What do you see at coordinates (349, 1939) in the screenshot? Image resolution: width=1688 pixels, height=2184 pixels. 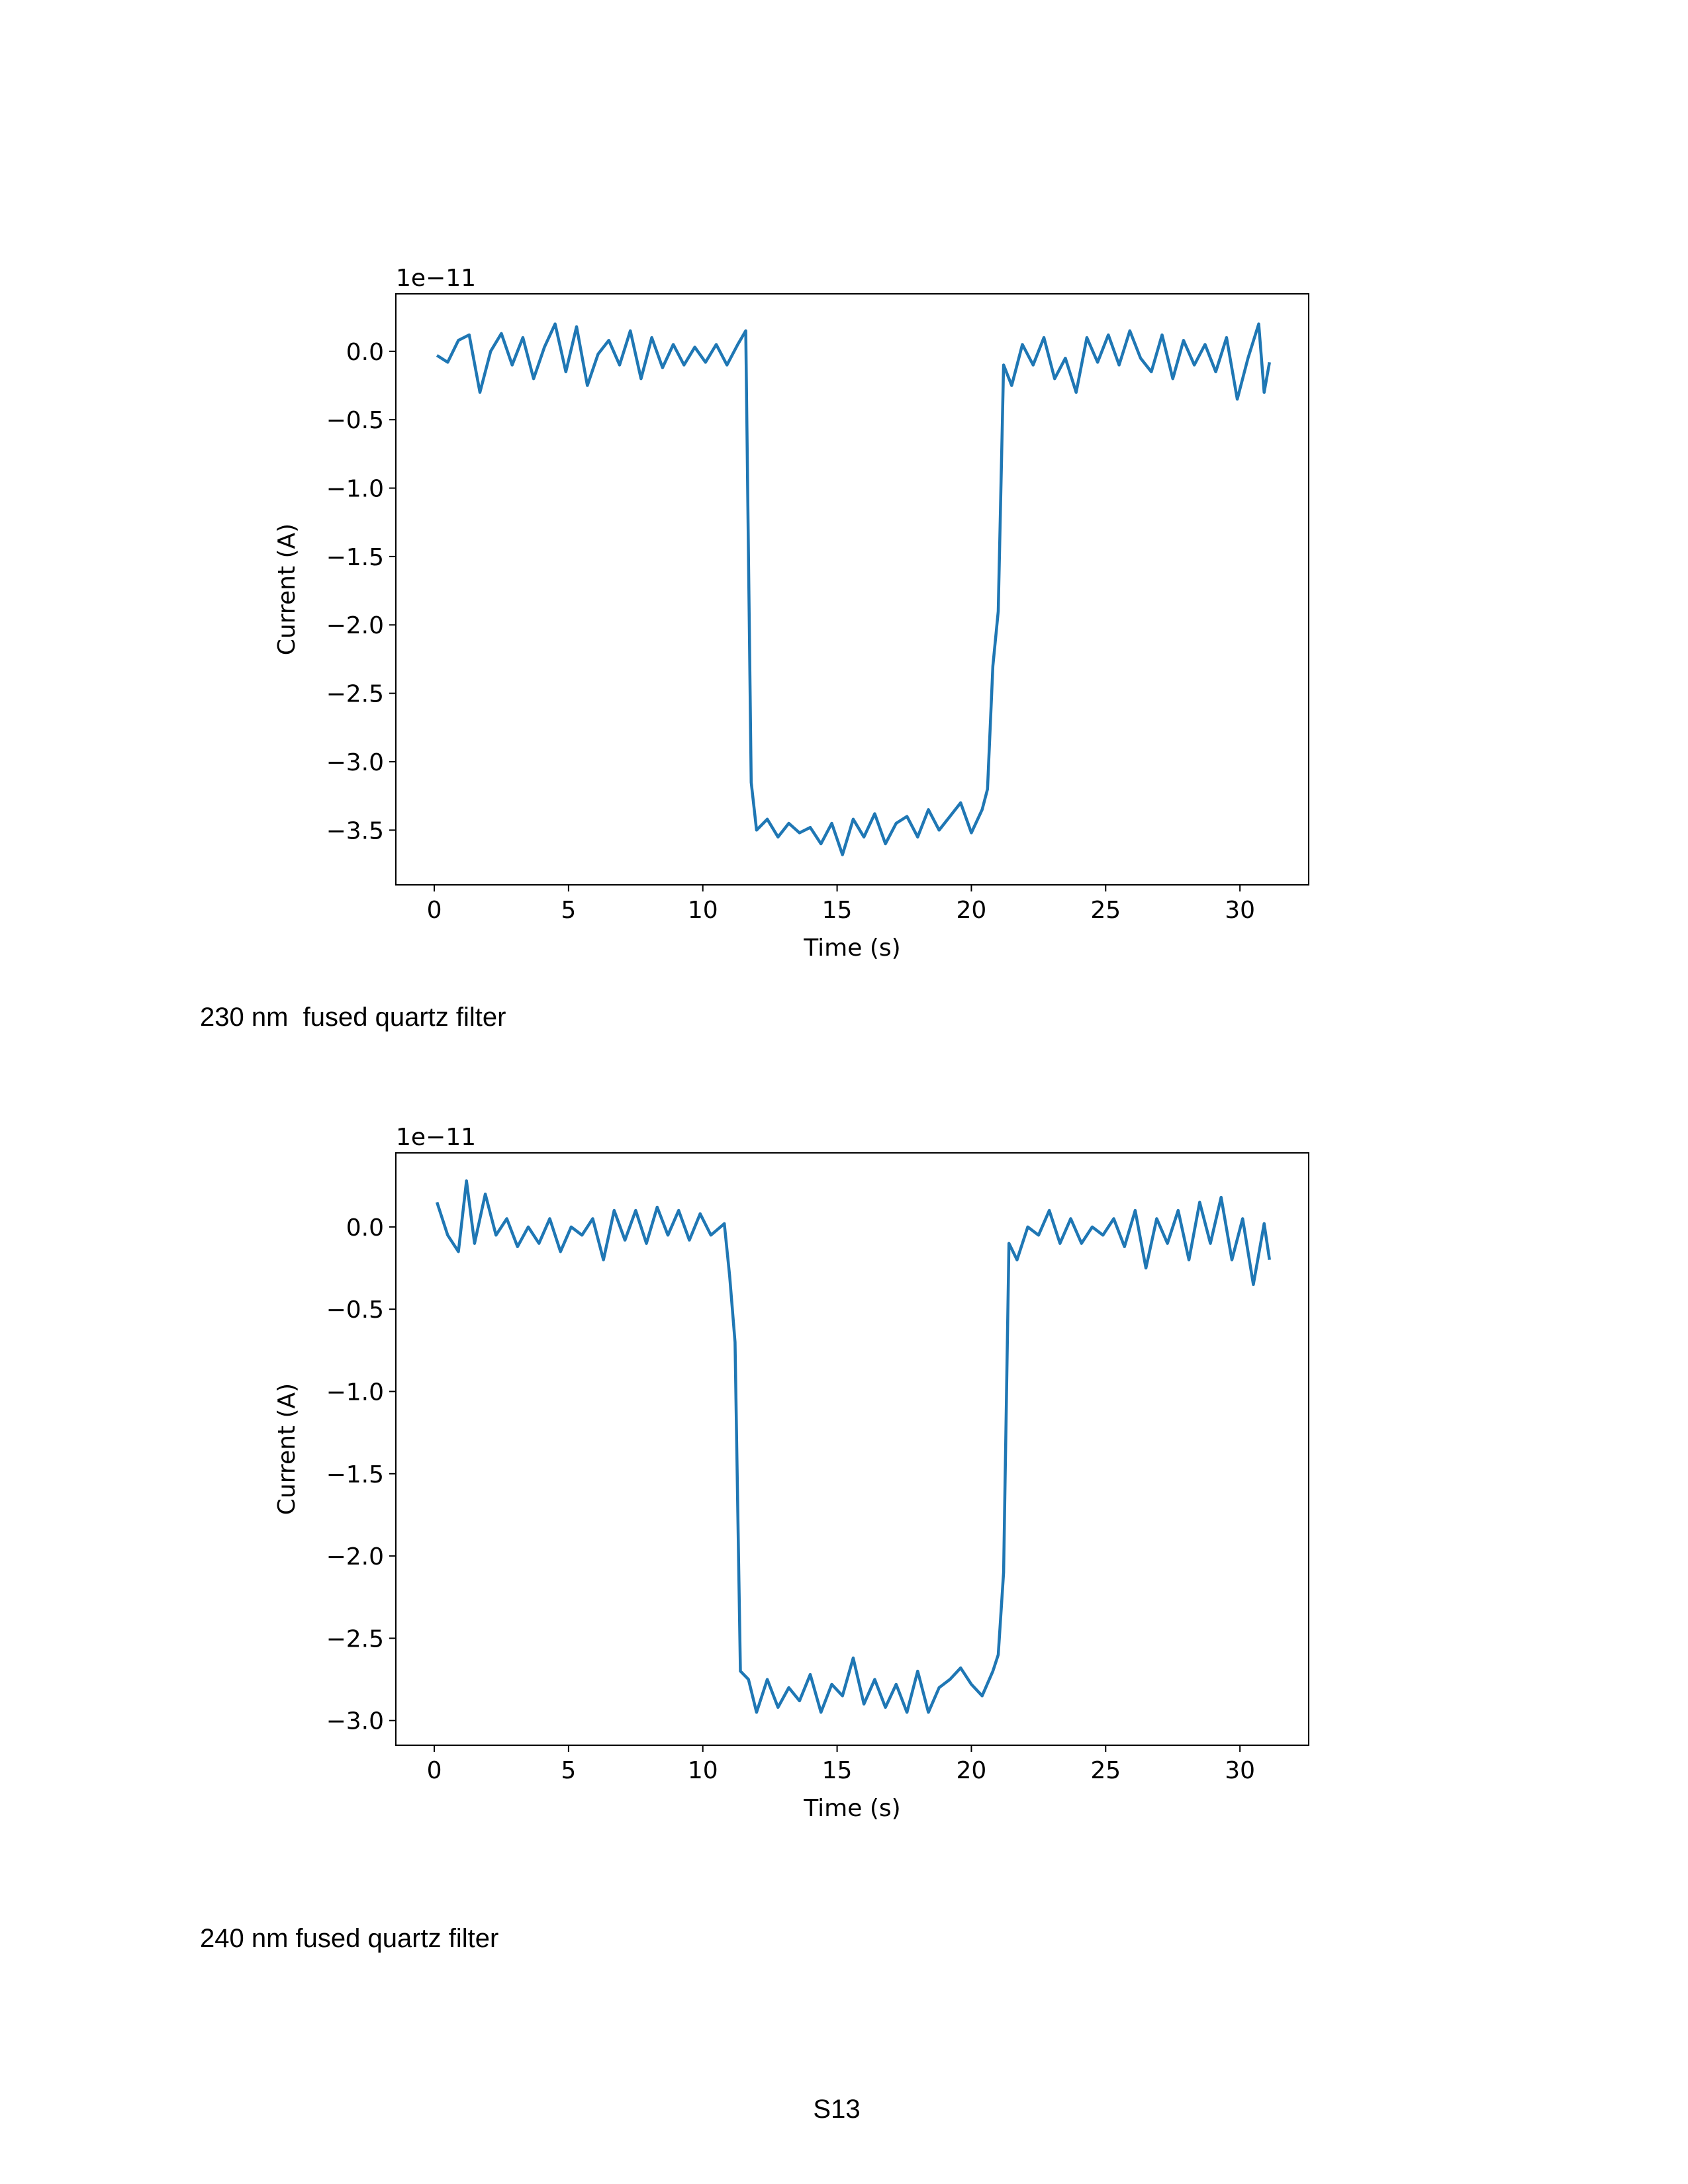 I see `caption: 240 nm fused quartz filter` at bounding box center [349, 1939].